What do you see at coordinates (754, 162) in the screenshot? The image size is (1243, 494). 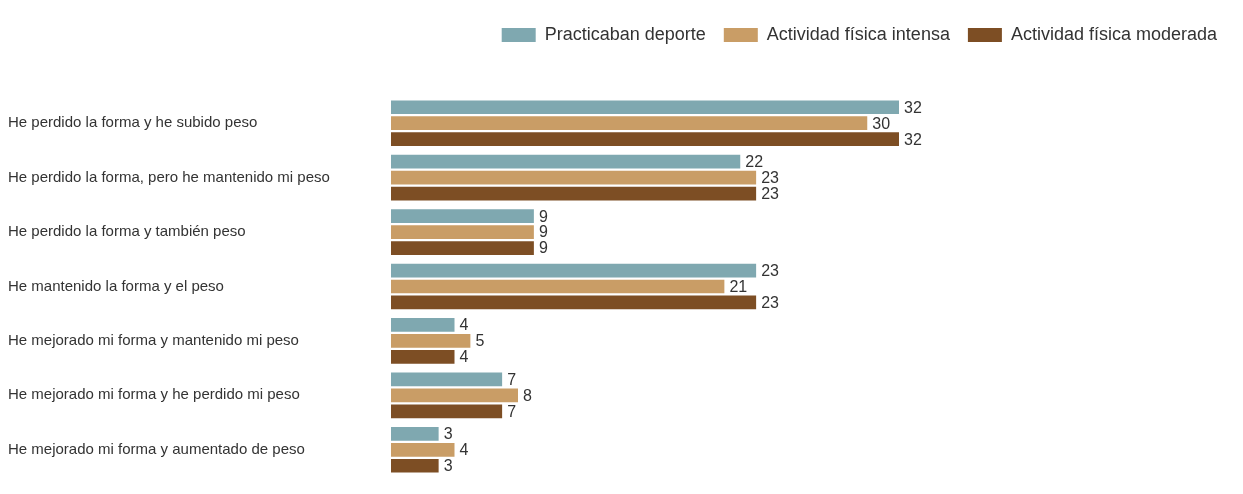 I see `data-label: 22` at bounding box center [754, 162].